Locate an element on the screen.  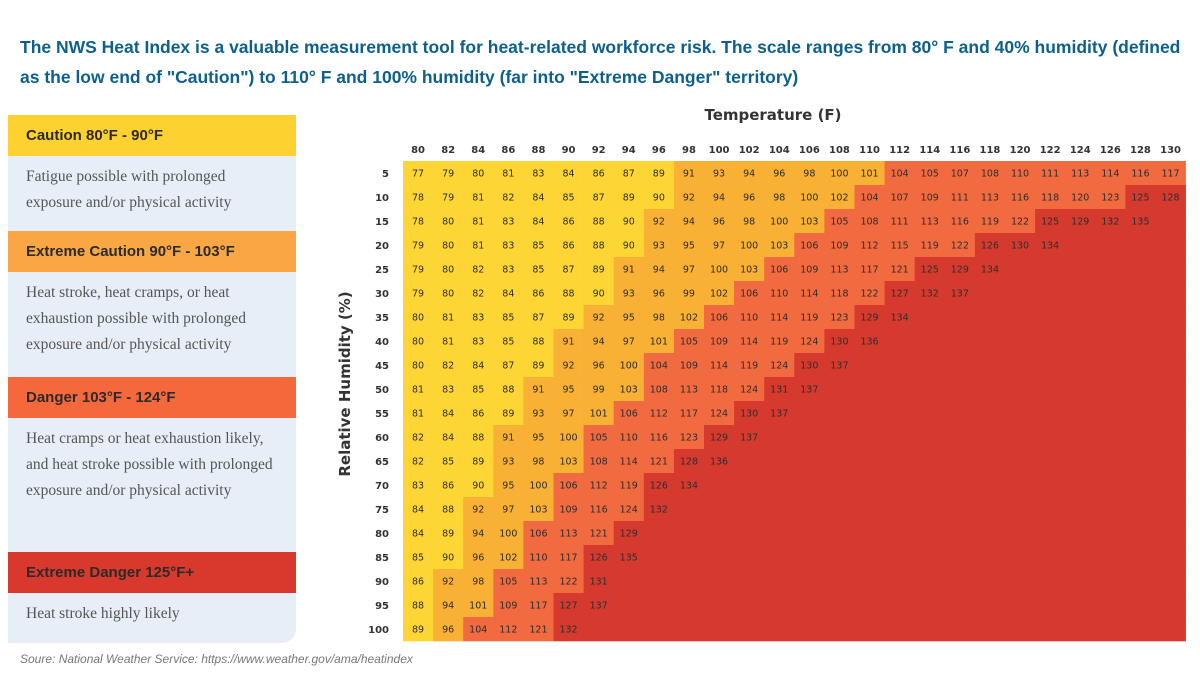
heatmap-cell-value: 116 is located at coordinates (960, 222).